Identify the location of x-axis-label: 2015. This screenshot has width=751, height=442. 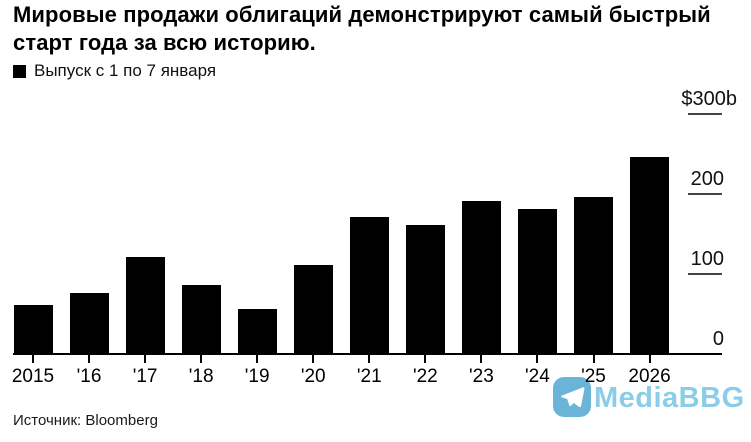
(33, 376).